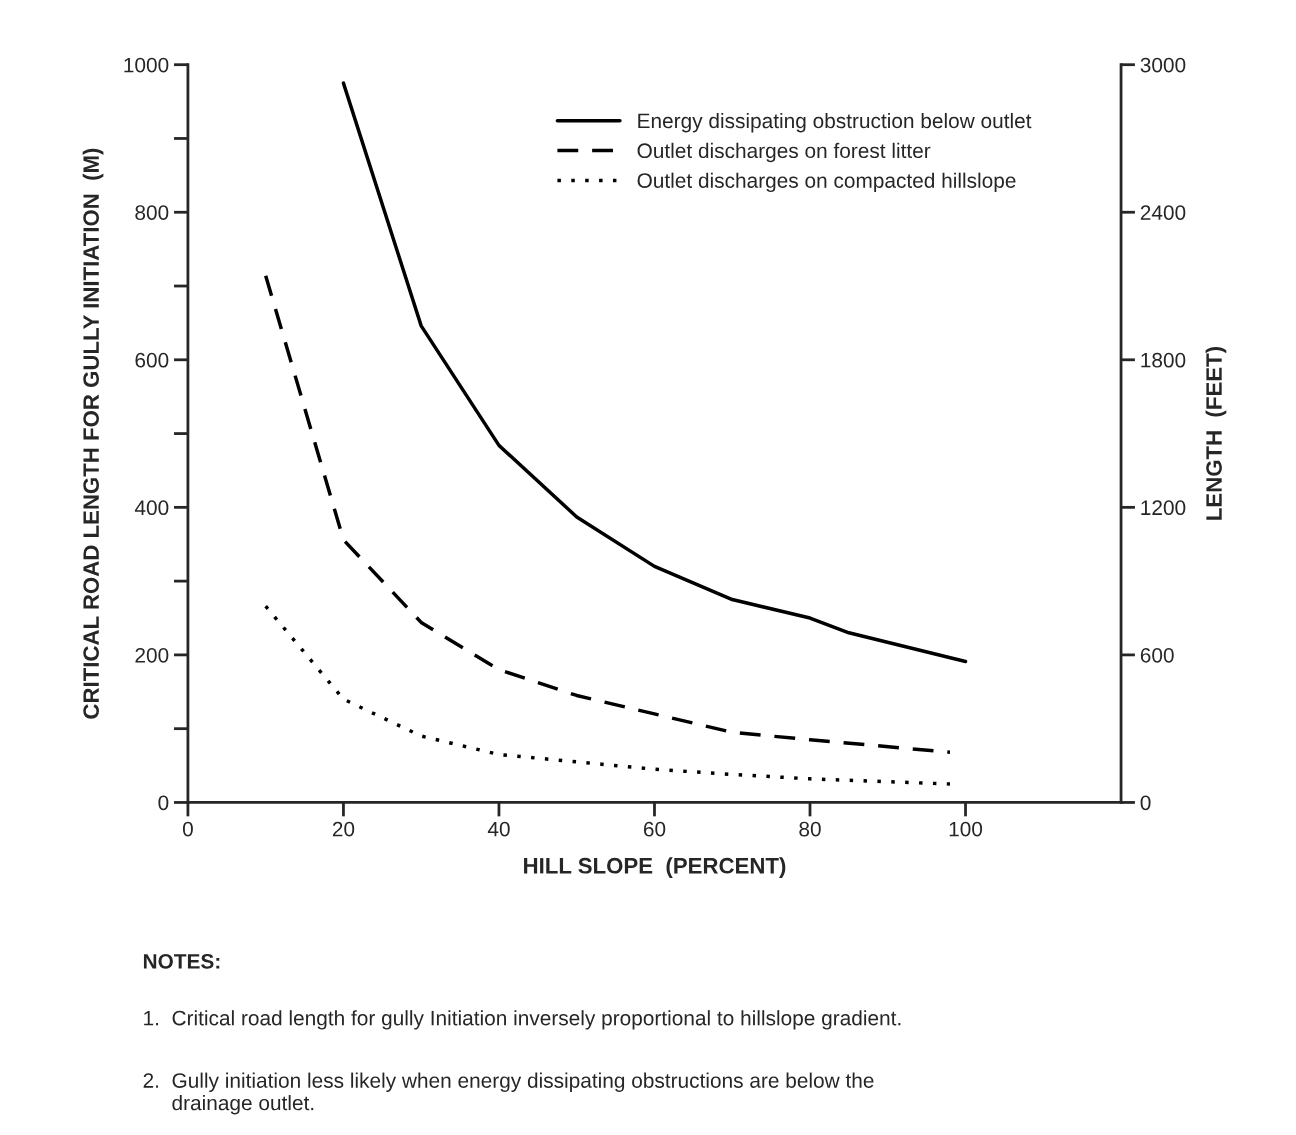 This screenshot has height=1135, width=1296. Describe the element at coordinates (151, 508) in the screenshot. I see `y-tick-label: 400` at that location.